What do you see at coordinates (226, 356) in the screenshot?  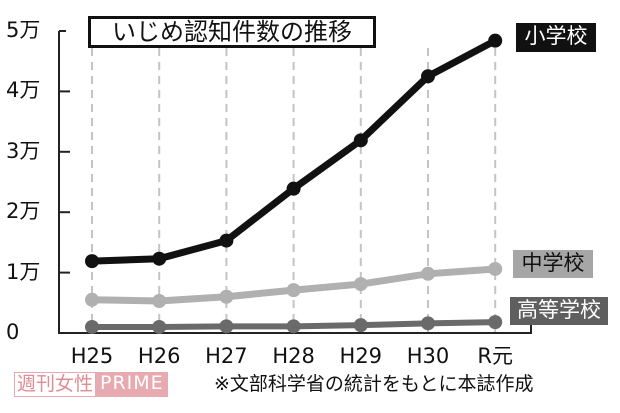 I see `x-tick-label: H27` at bounding box center [226, 356].